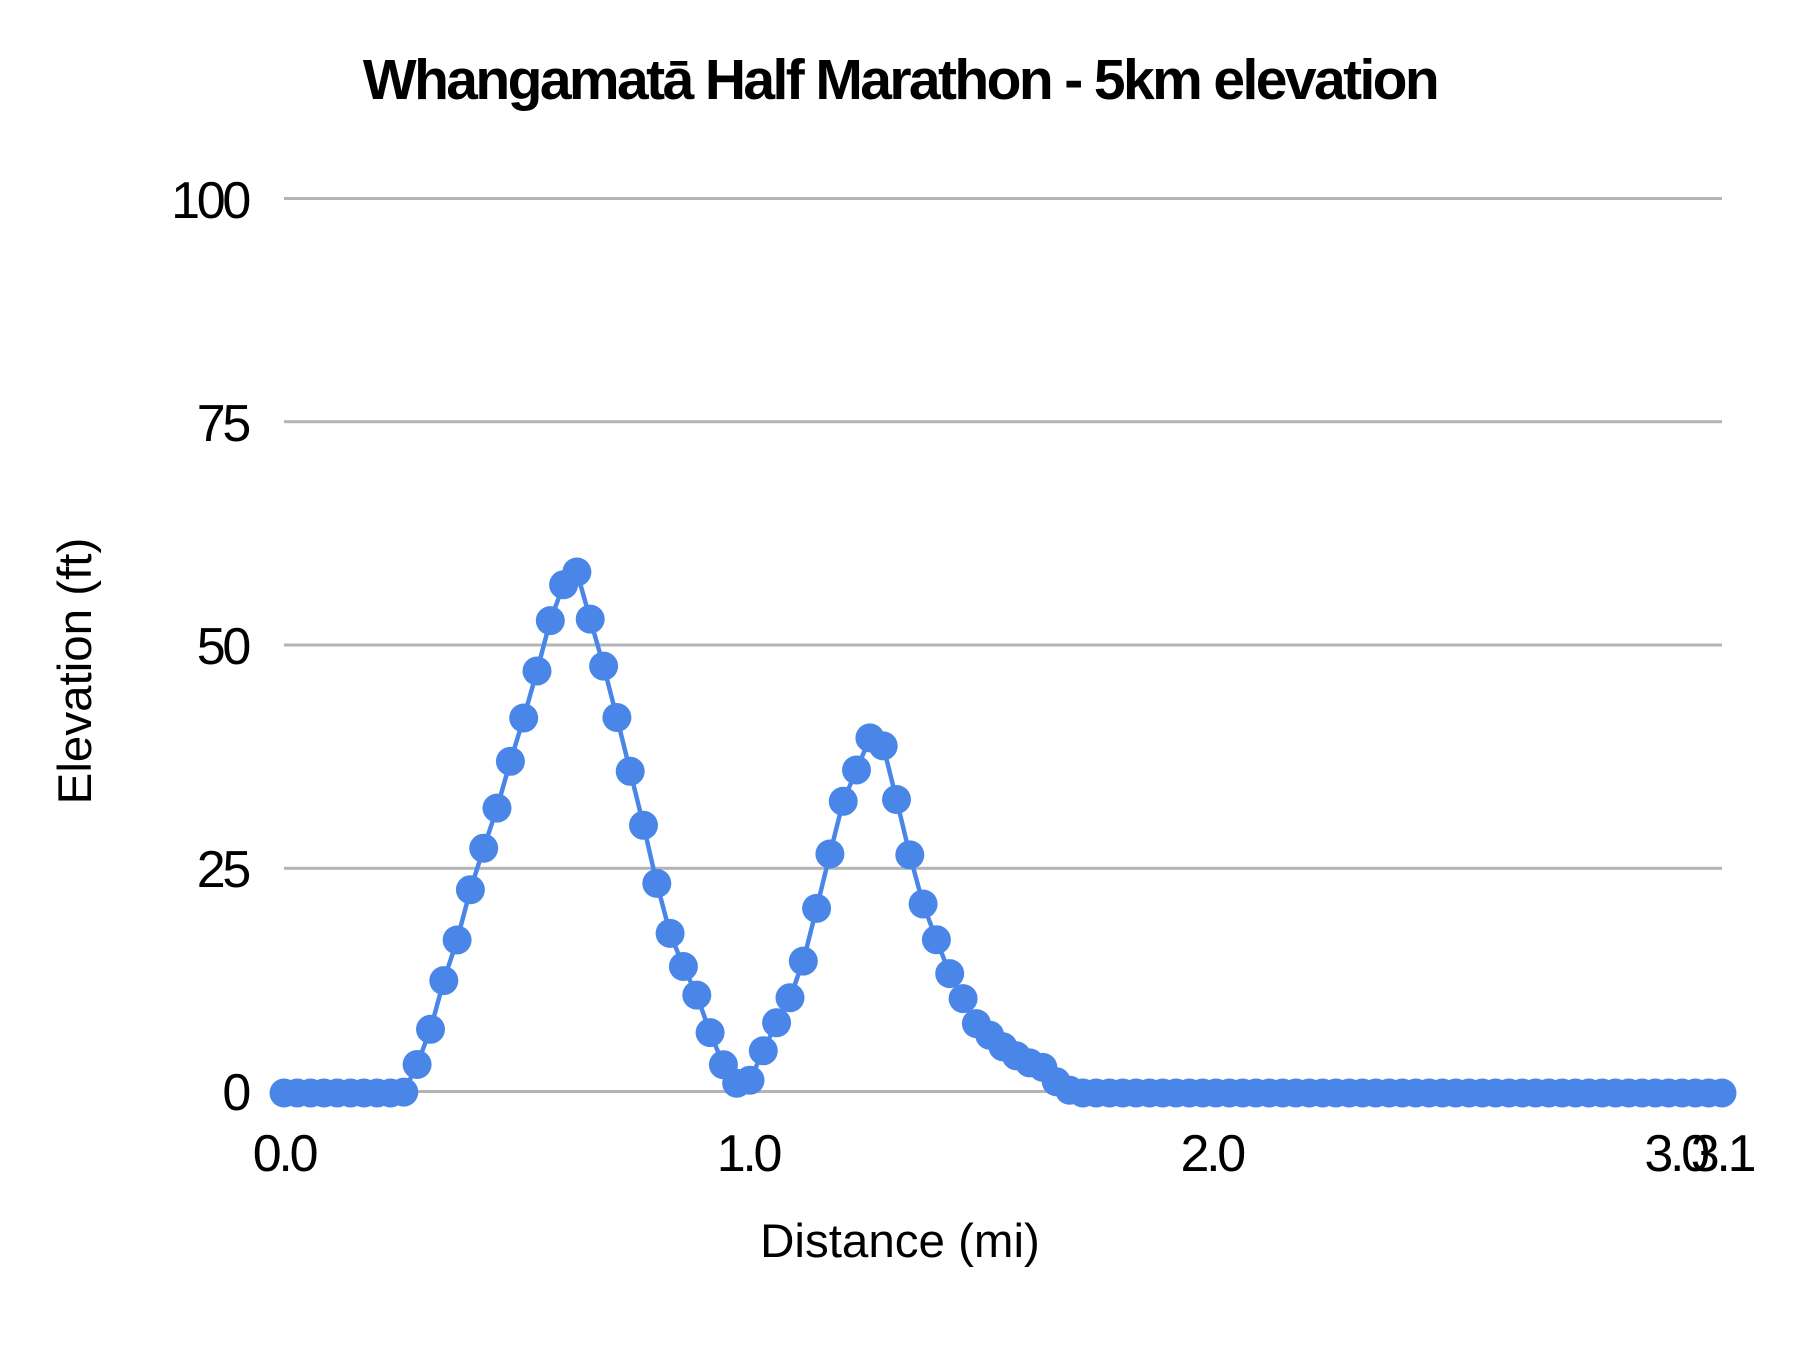 This screenshot has height=1355, width=1800. Describe the element at coordinates (285, 1154) in the screenshot. I see `svg-text: 0.0` at that location.